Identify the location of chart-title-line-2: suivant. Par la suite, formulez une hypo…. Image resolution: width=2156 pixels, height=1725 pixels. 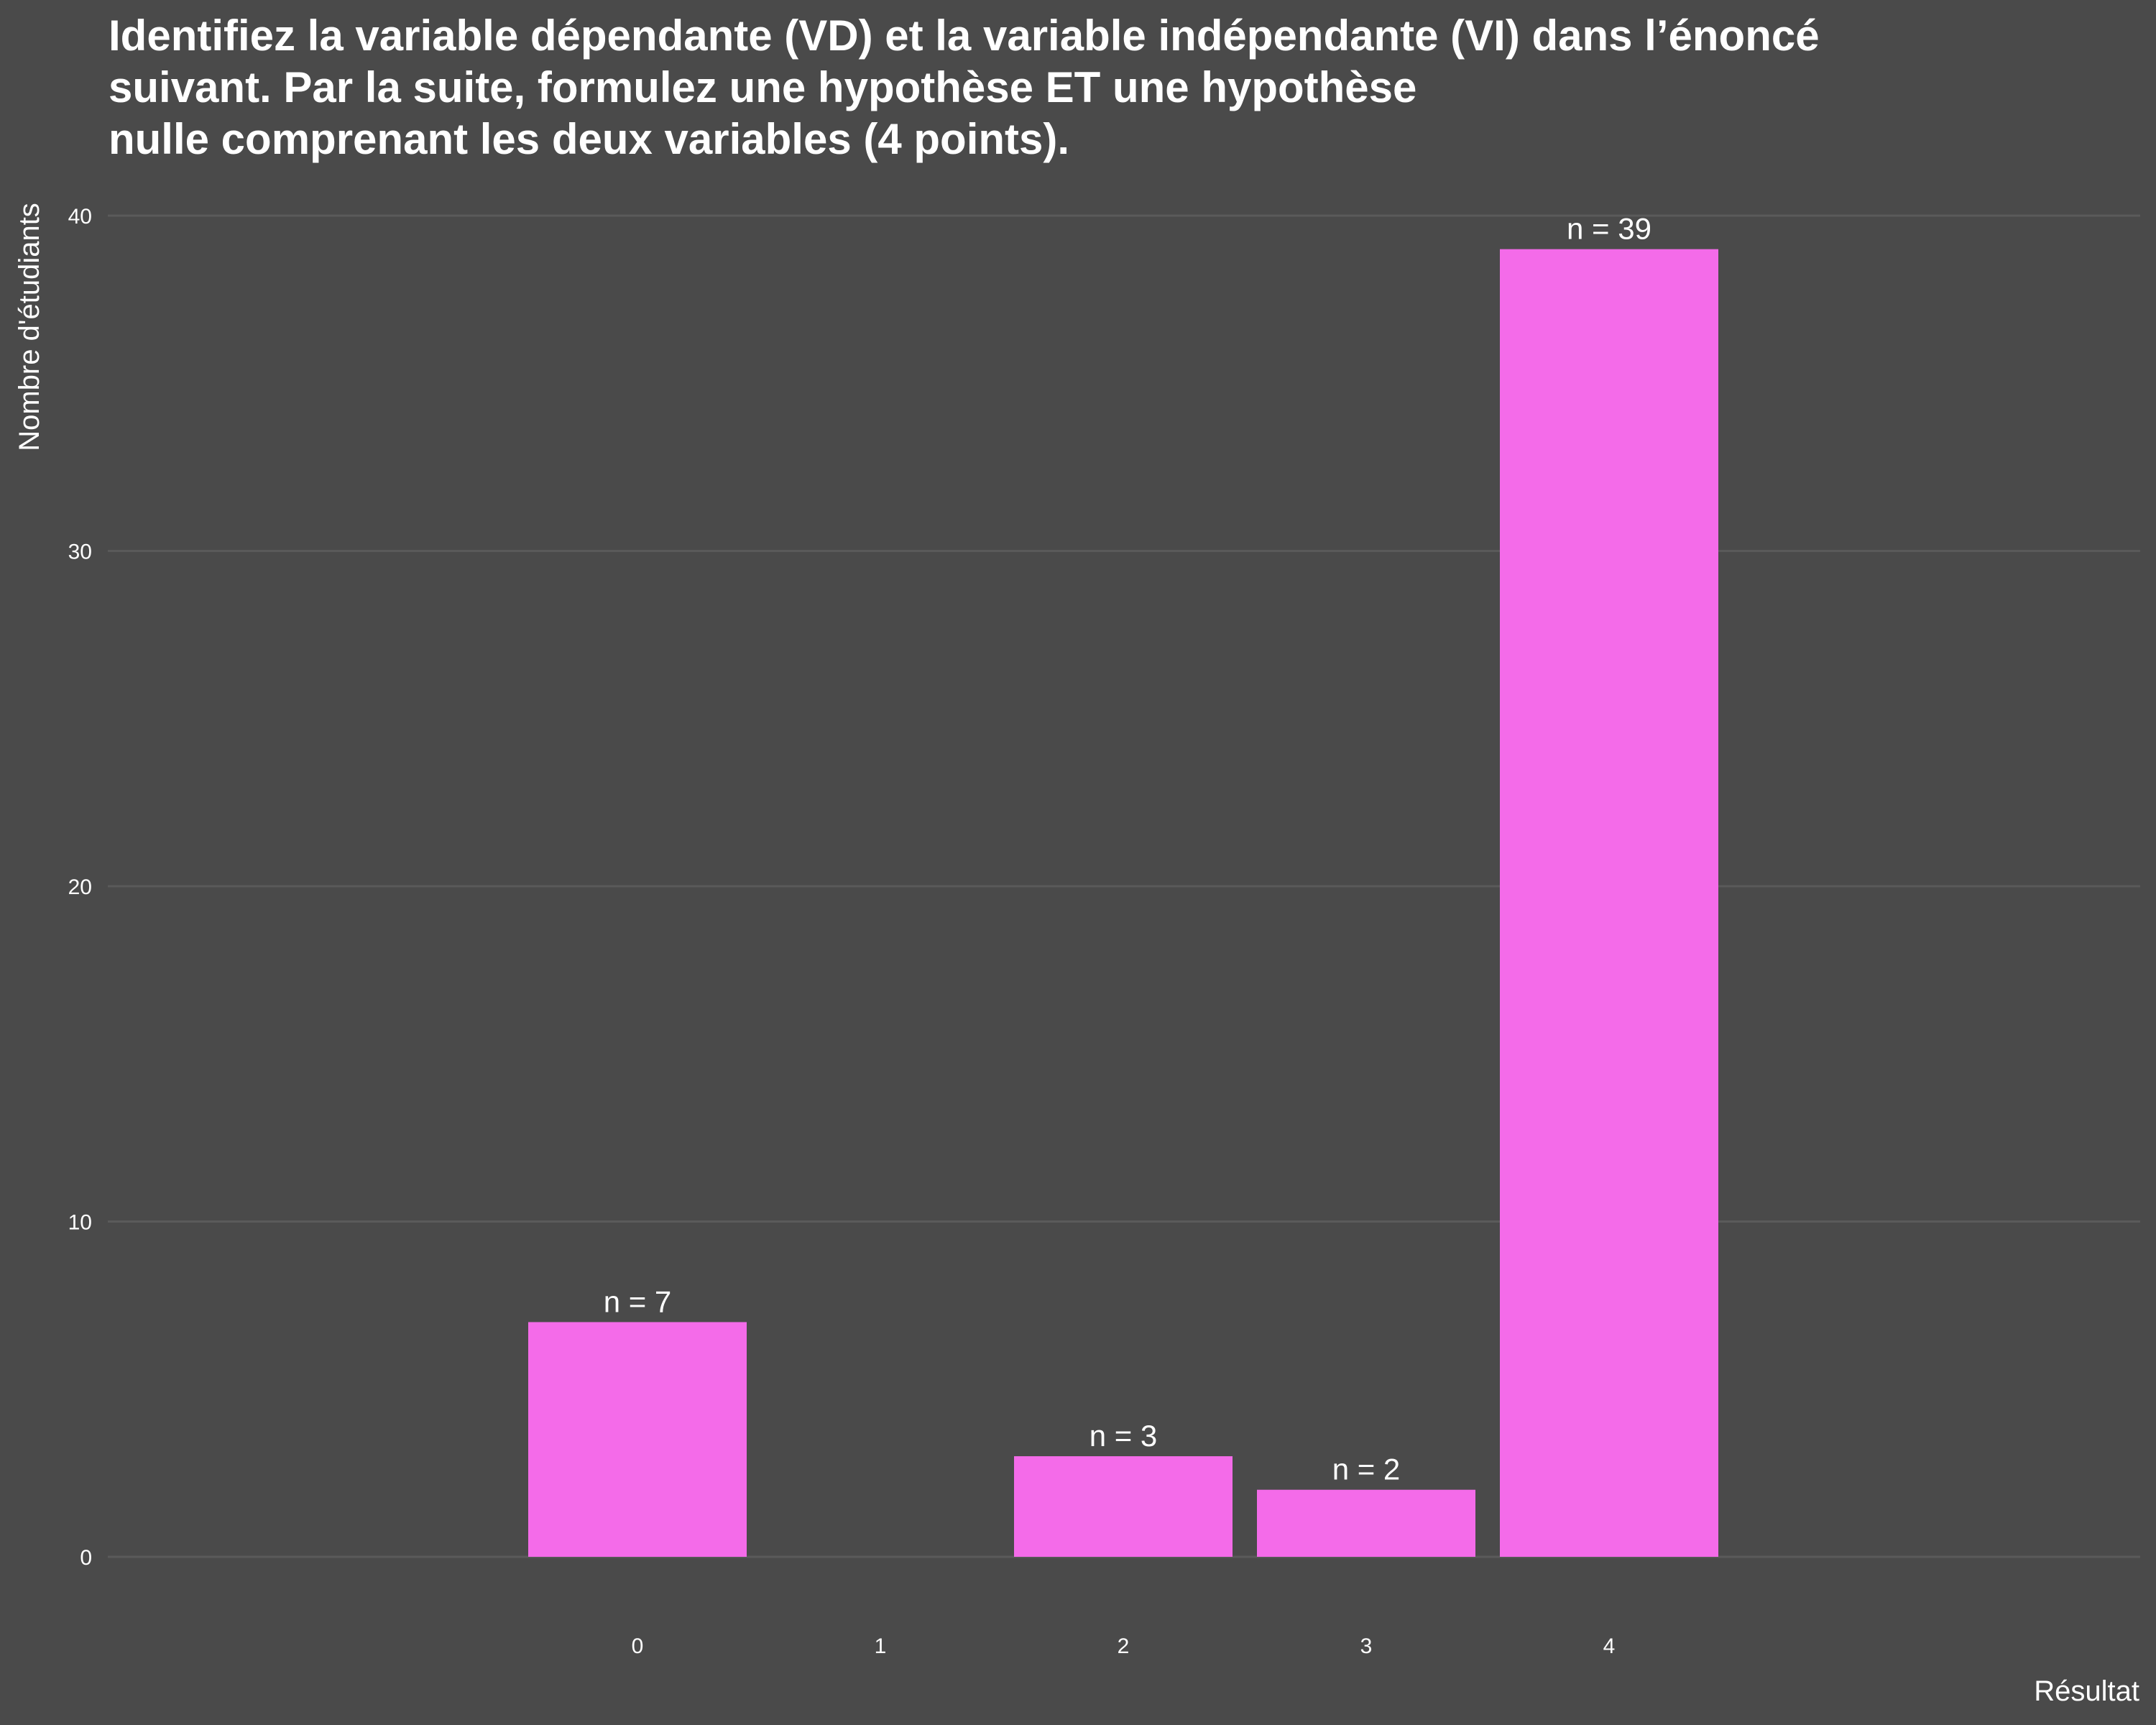
(763, 87).